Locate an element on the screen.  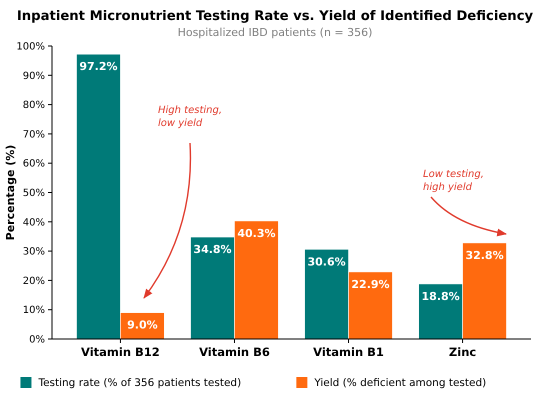
y-tick-label: 10% is located at coordinates (33, 310).